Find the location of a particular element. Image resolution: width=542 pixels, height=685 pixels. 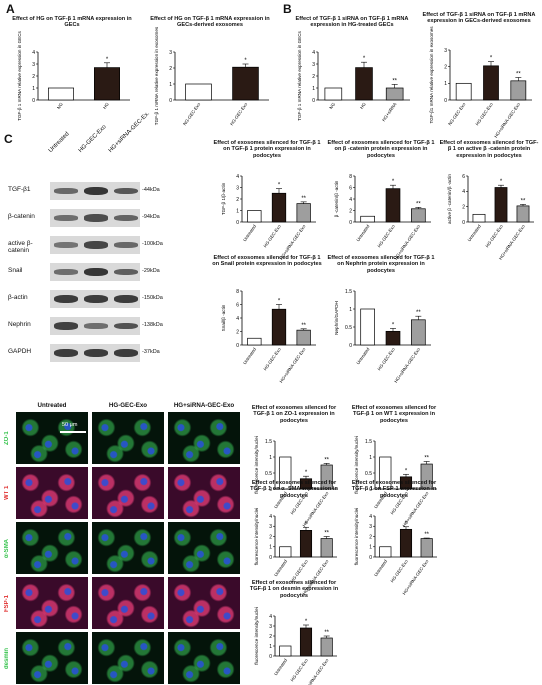

category-label: HG+siRNA is located at coordinates (389, 112).